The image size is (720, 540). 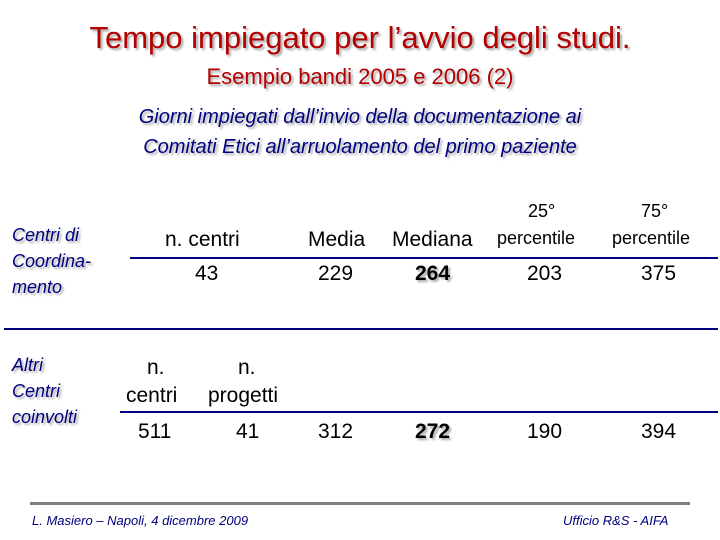 I want to click on header-divider, so click(x=424, y=258).